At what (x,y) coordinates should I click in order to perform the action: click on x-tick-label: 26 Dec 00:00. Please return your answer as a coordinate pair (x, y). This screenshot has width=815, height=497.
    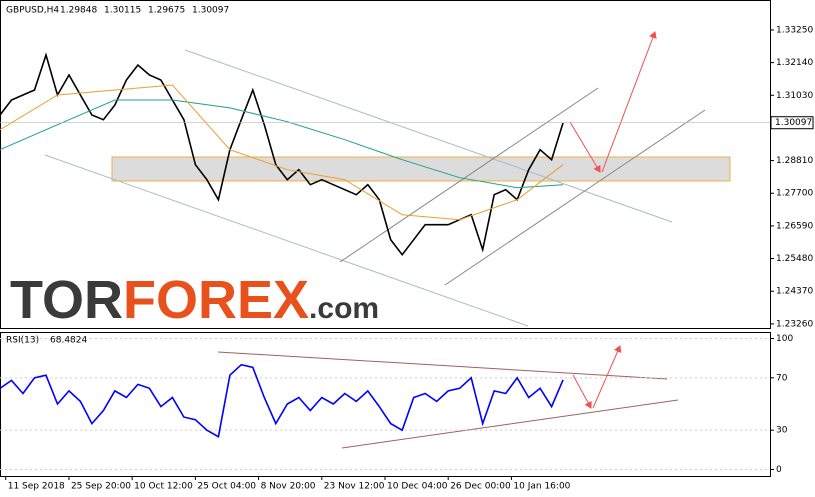
    Looking at the image, I should click on (480, 487).